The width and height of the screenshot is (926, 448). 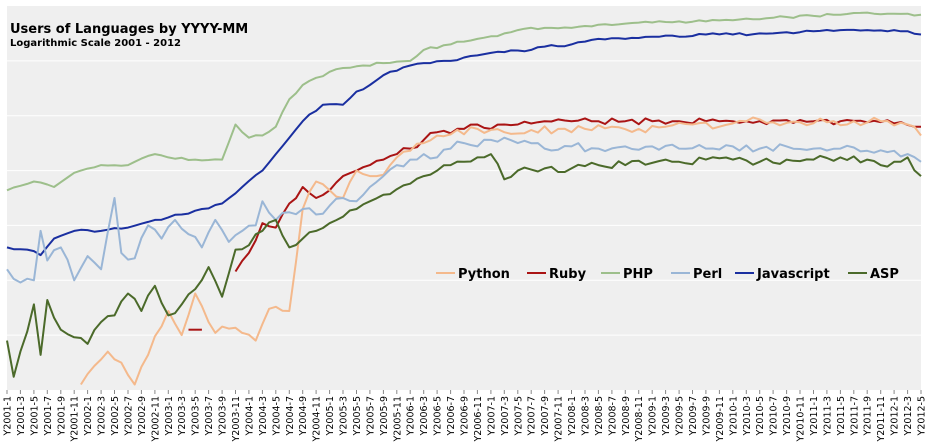 I want to click on x-tick-label: Y2010-3, so click(x=747, y=416).